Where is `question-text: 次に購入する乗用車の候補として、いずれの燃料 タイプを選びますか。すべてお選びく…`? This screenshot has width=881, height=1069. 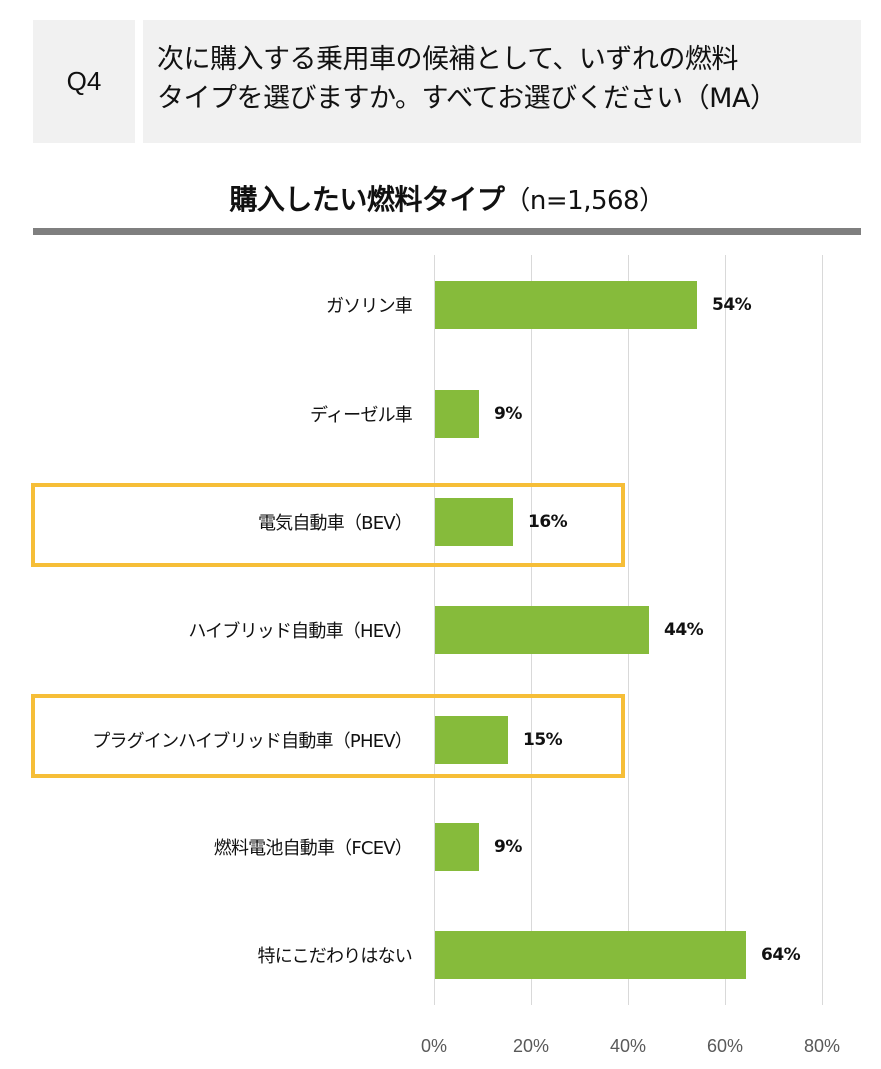 question-text: 次に購入する乗用車の候補として、いずれの燃料 タイプを選びますか。すべてお選びく… is located at coordinates (502, 81).